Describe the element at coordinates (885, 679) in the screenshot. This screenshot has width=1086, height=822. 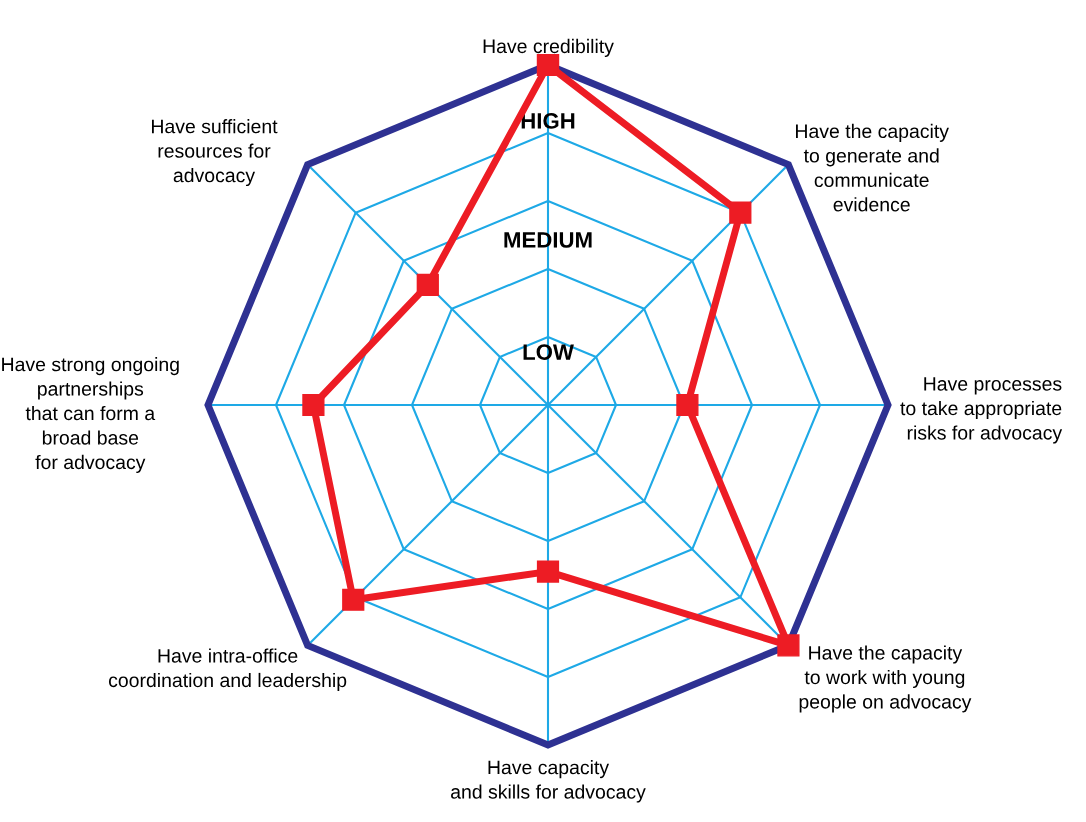
I see `spoke-label: Have the capacity to work with young people on advocacy` at that location.